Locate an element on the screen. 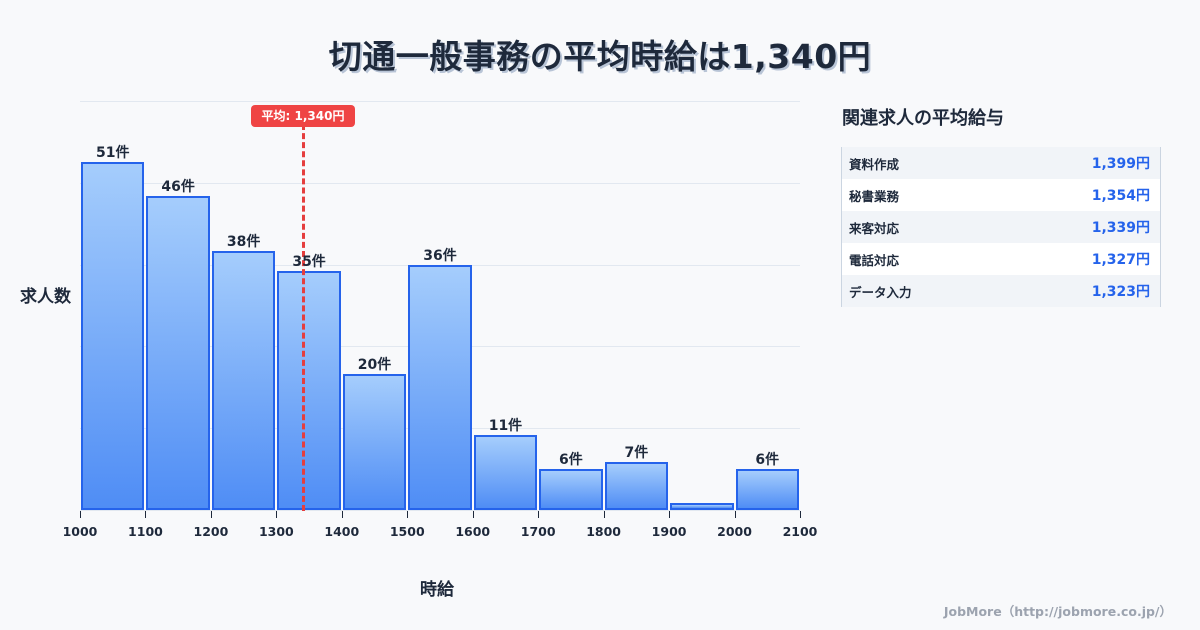 This screenshot has height=630, width=1200. y-axis-label: 求人数 is located at coordinates (45, 297).